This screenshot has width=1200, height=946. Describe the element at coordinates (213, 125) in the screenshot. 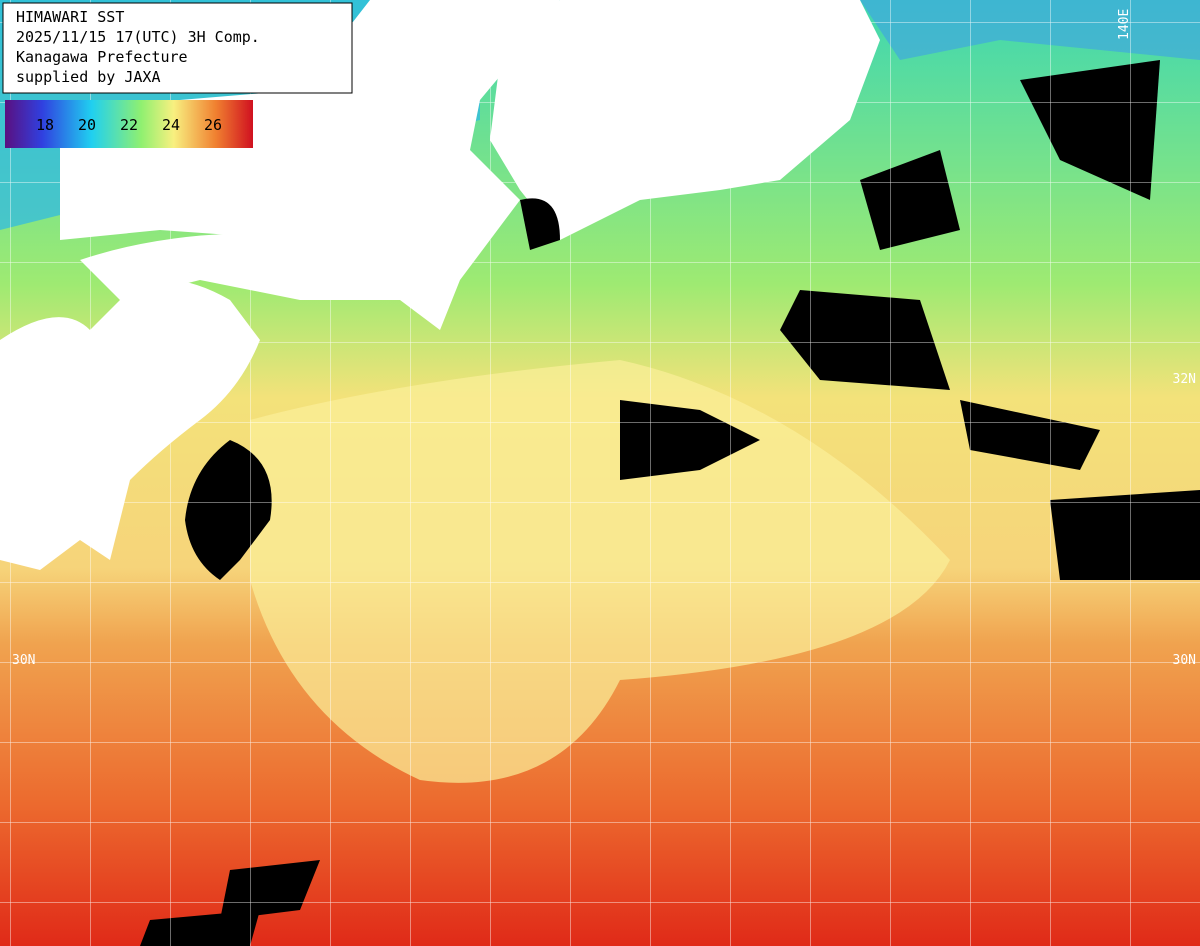

I see `colorbar-tick-label: 26` at that location.